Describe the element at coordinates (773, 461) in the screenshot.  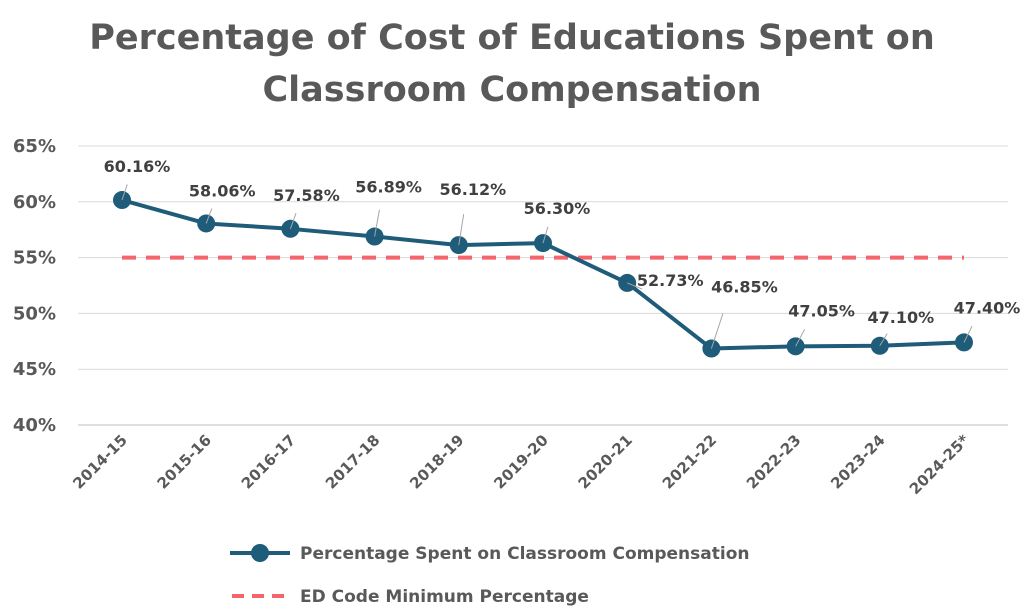
I see `x-tick-label: 2022-23` at that location.